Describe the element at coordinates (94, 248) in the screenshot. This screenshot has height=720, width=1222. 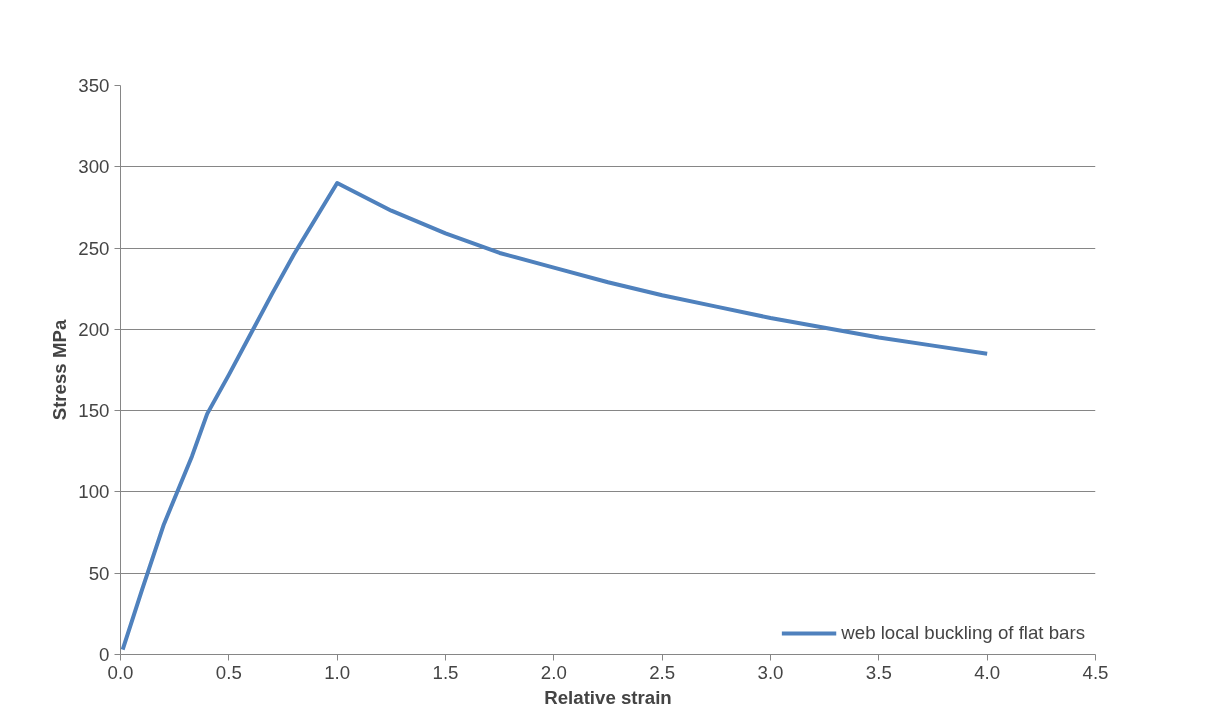
I see `y-tick-label: 250` at that location.